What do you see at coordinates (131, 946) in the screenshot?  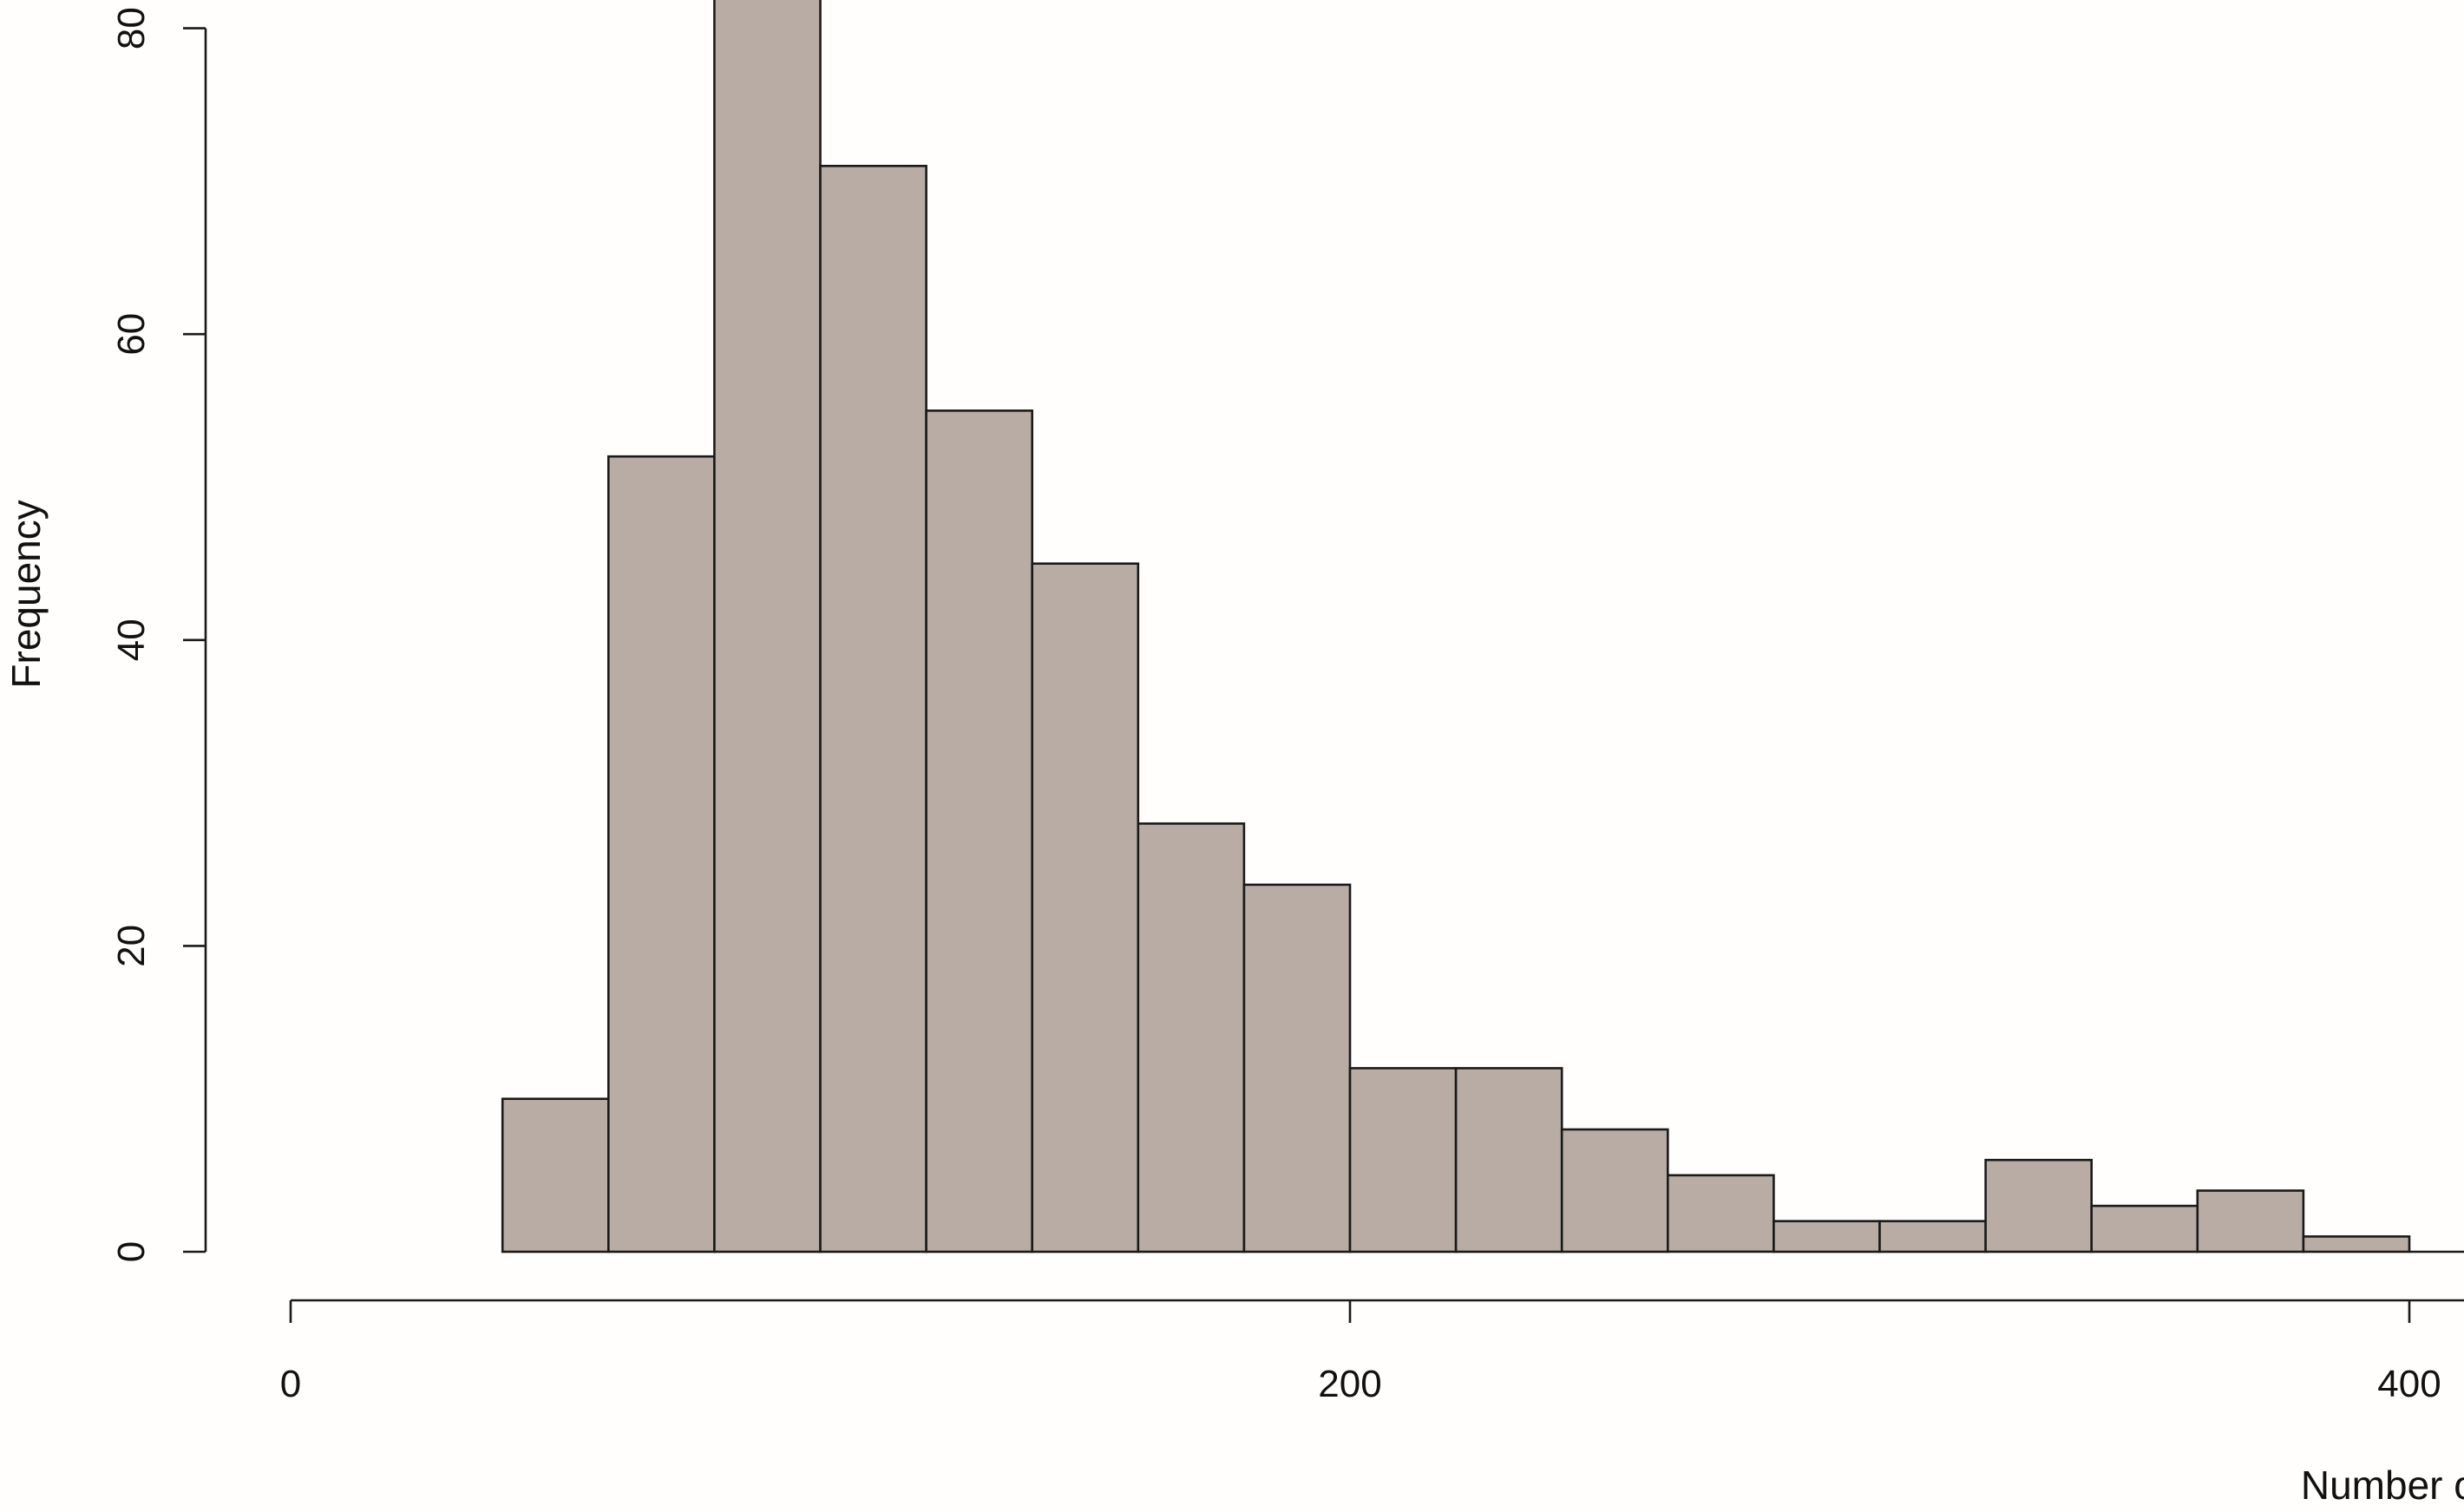 I see `y-tick-label-20: 20` at bounding box center [131, 946].